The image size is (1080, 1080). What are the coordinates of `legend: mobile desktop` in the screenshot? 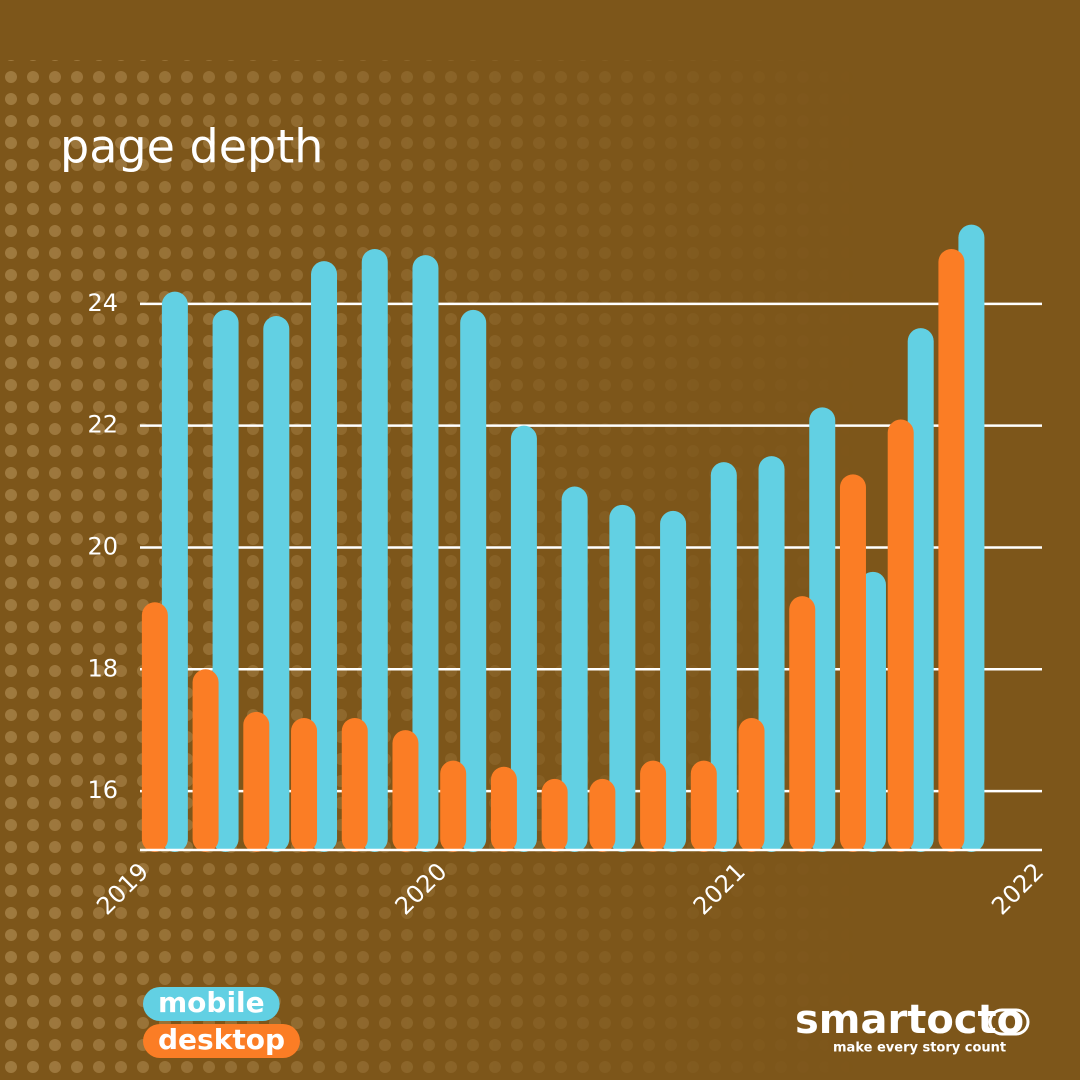 It's located at (221, 1022).